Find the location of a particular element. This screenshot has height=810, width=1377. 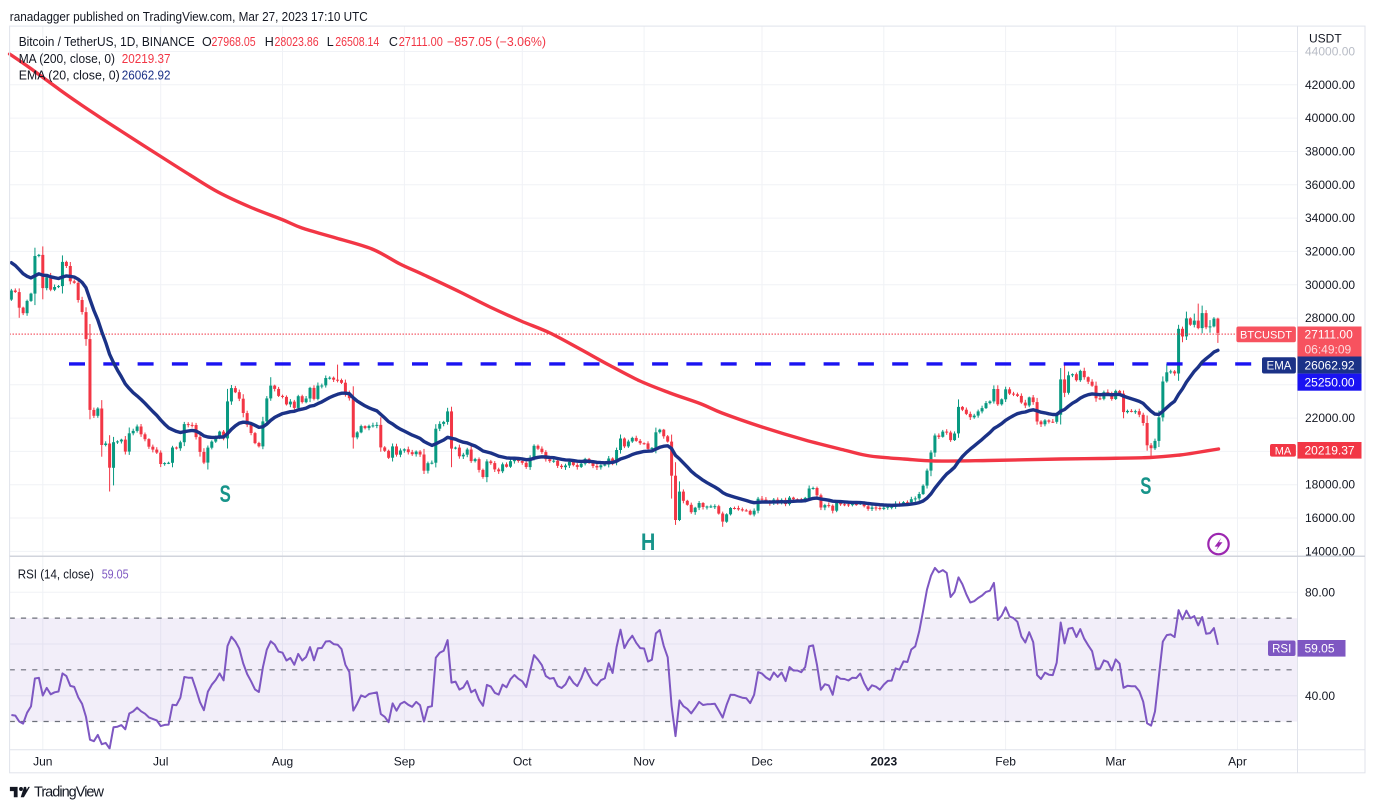

svg-text: 14000.00 is located at coordinates (1330, 551).